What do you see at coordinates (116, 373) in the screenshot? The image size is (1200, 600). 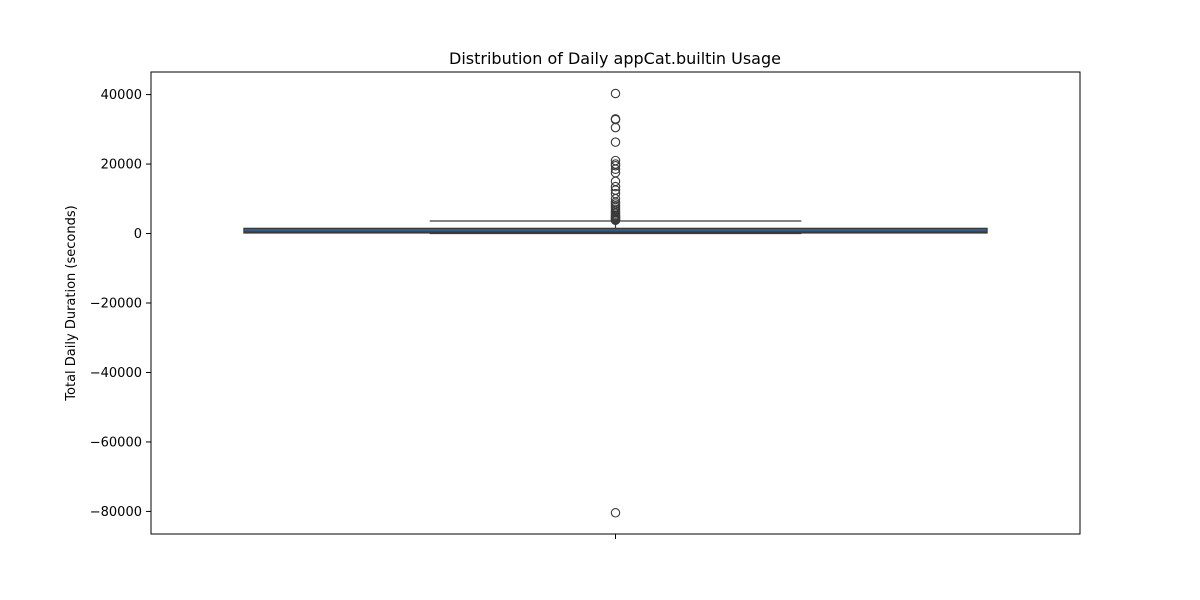 I see `y-tick-label: −40000` at bounding box center [116, 373].